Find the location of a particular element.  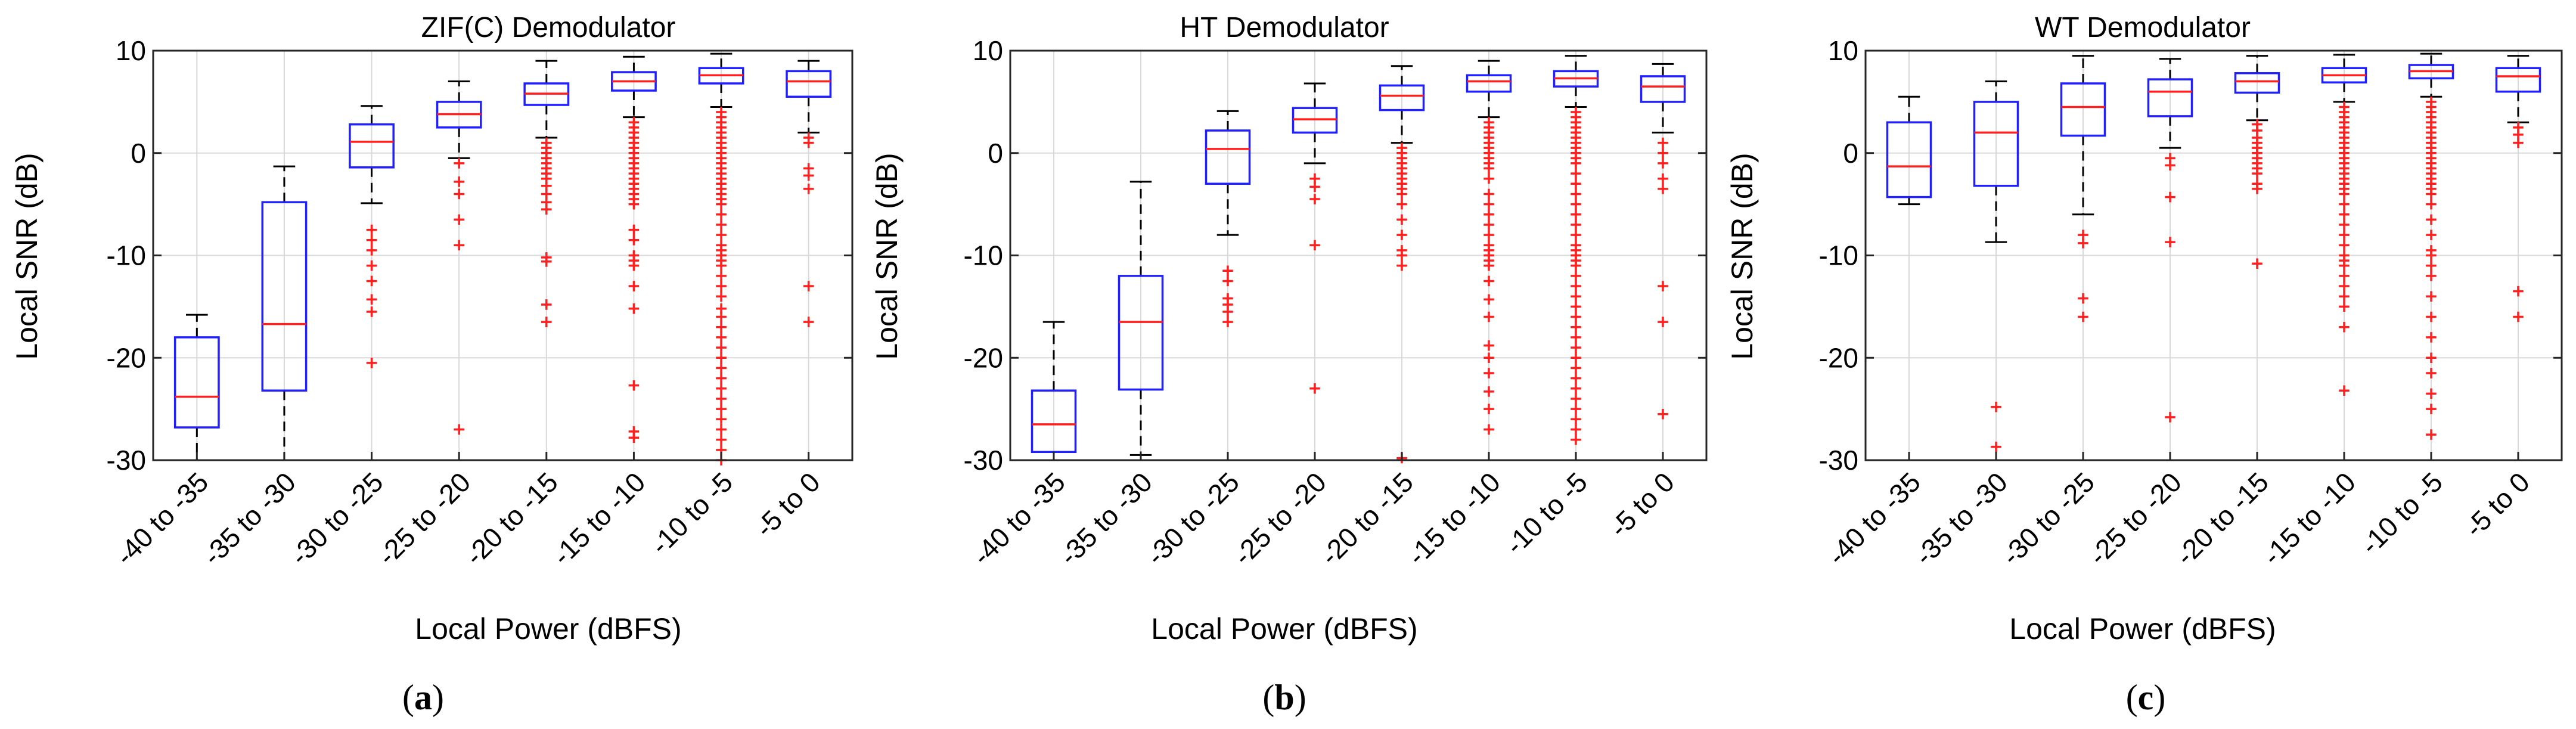

panel-b-ytick-label-1: -20 is located at coordinates (984, 357).